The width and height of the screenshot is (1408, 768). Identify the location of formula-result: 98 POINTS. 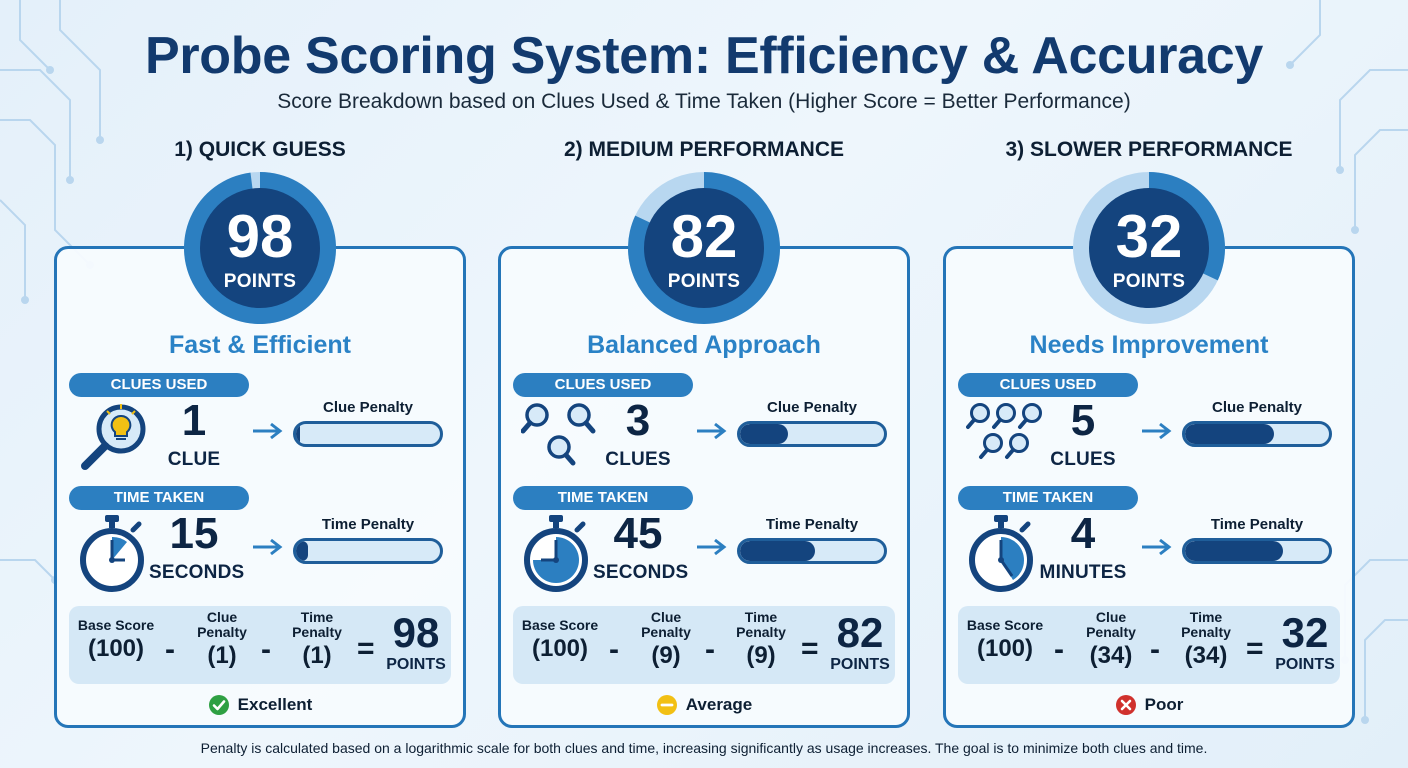
(416, 643).